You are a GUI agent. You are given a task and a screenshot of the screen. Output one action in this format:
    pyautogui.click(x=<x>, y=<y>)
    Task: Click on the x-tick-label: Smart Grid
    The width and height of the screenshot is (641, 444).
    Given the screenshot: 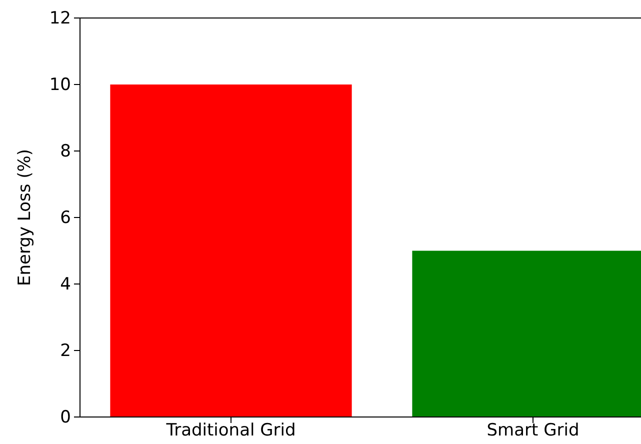 What is the action you would take?
    pyautogui.click(x=533, y=430)
    